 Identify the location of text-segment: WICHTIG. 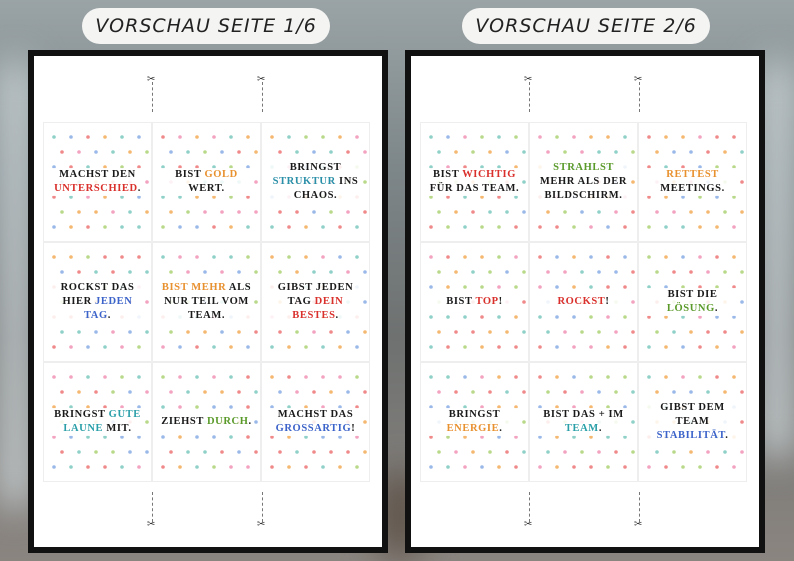
(489, 174).